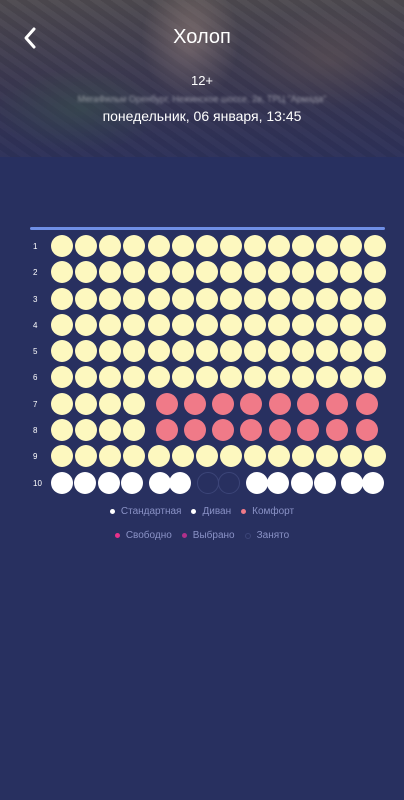 This screenshot has width=404, height=800. What do you see at coordinates (30, 38) in the screenshot?
I see `back-button` at bounding box center [30, 38].